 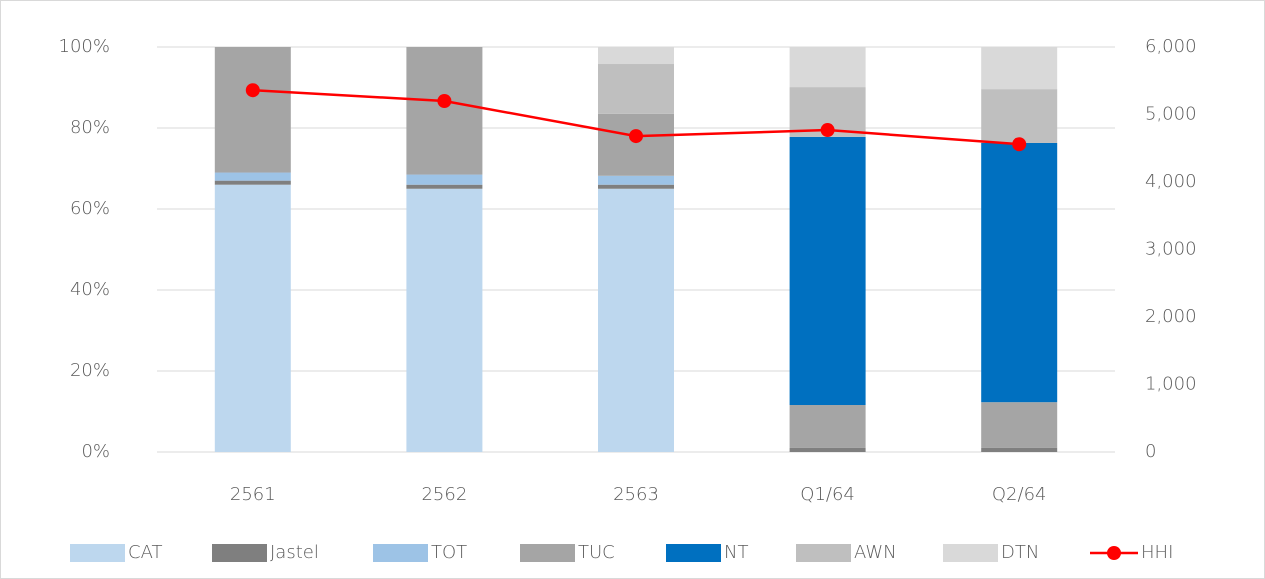 I want to click on y-tick-label: 60%, so click(x=90, y=208).